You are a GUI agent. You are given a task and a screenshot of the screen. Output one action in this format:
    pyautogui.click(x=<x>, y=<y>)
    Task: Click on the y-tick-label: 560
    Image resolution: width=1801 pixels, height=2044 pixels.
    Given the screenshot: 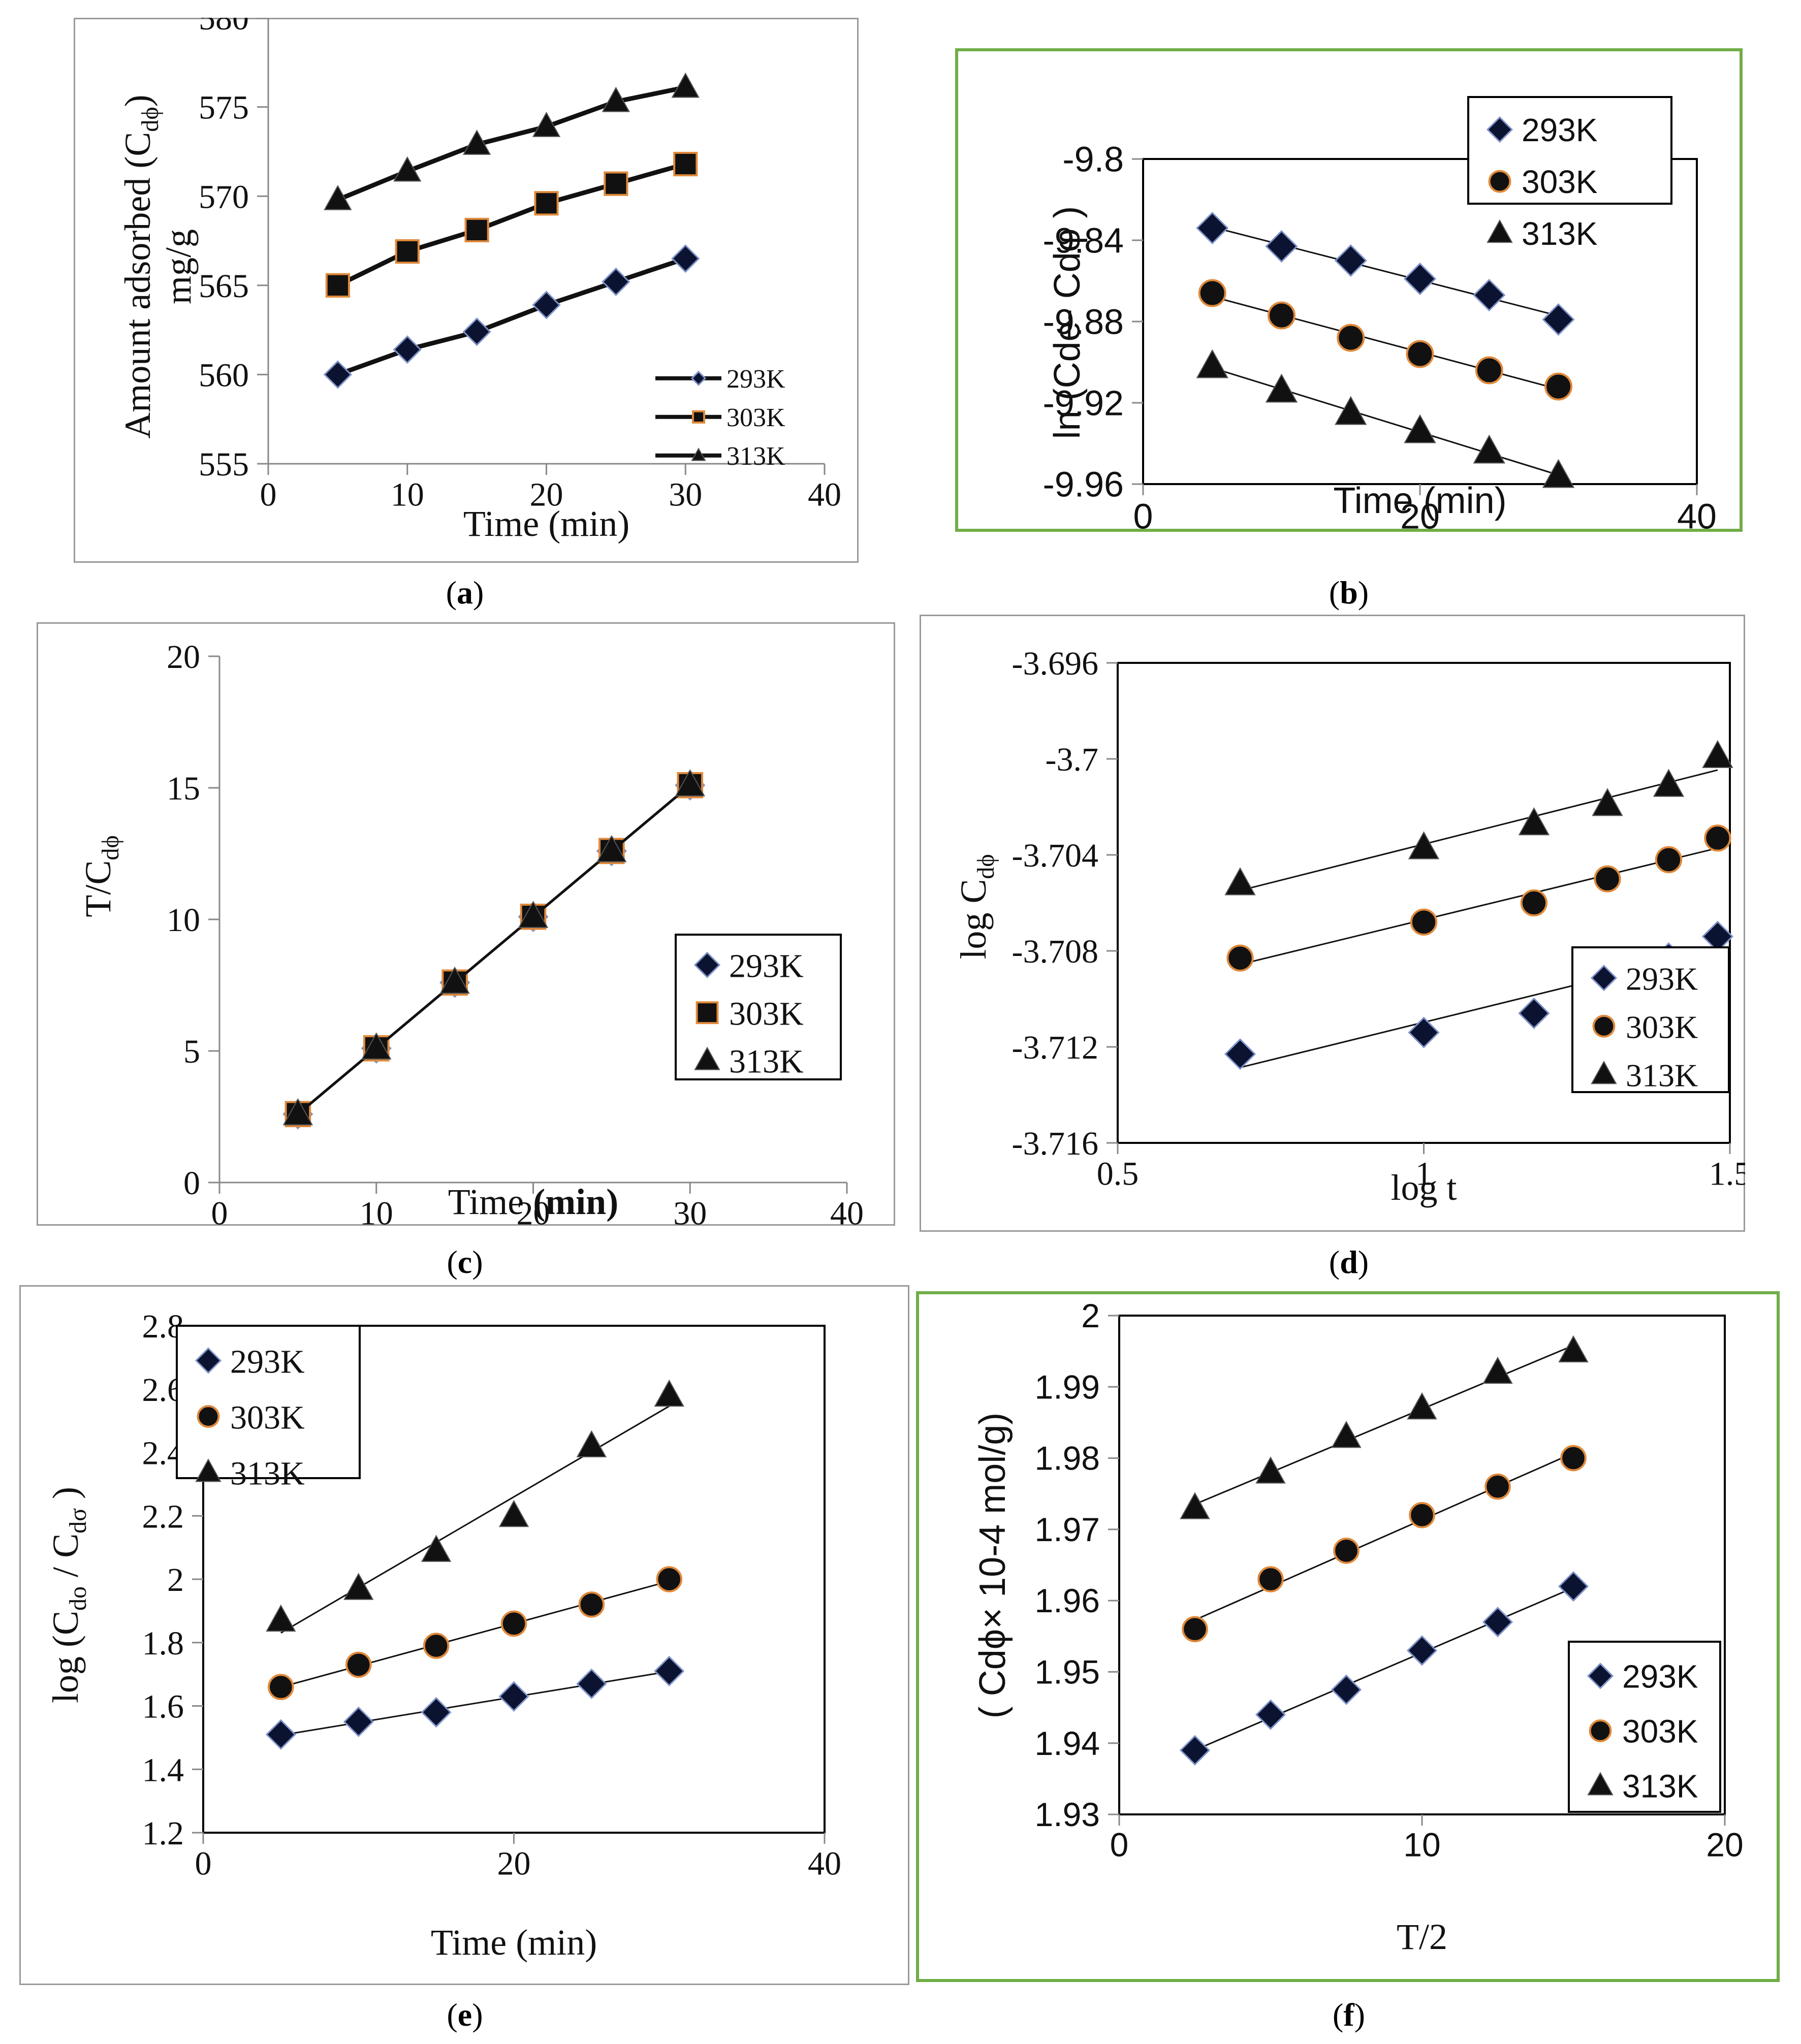 What is the action you would take?
    pyautogui.click(x=224, y=375)
    